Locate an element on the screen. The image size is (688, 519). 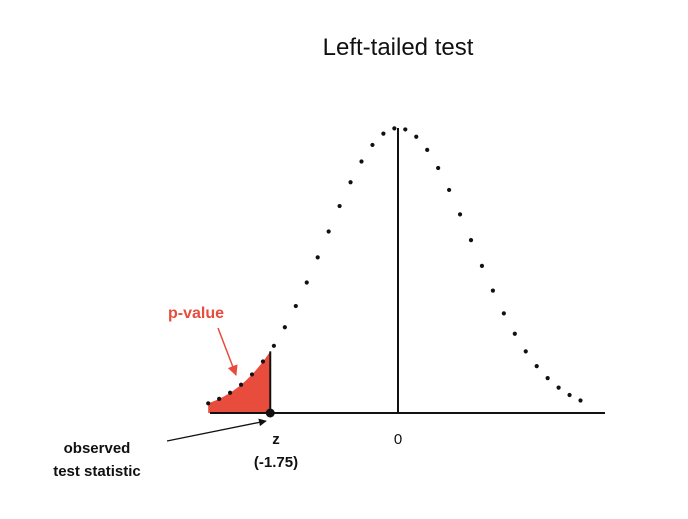
observed-label-line2: test statistic is located at coordinates (97, 471).